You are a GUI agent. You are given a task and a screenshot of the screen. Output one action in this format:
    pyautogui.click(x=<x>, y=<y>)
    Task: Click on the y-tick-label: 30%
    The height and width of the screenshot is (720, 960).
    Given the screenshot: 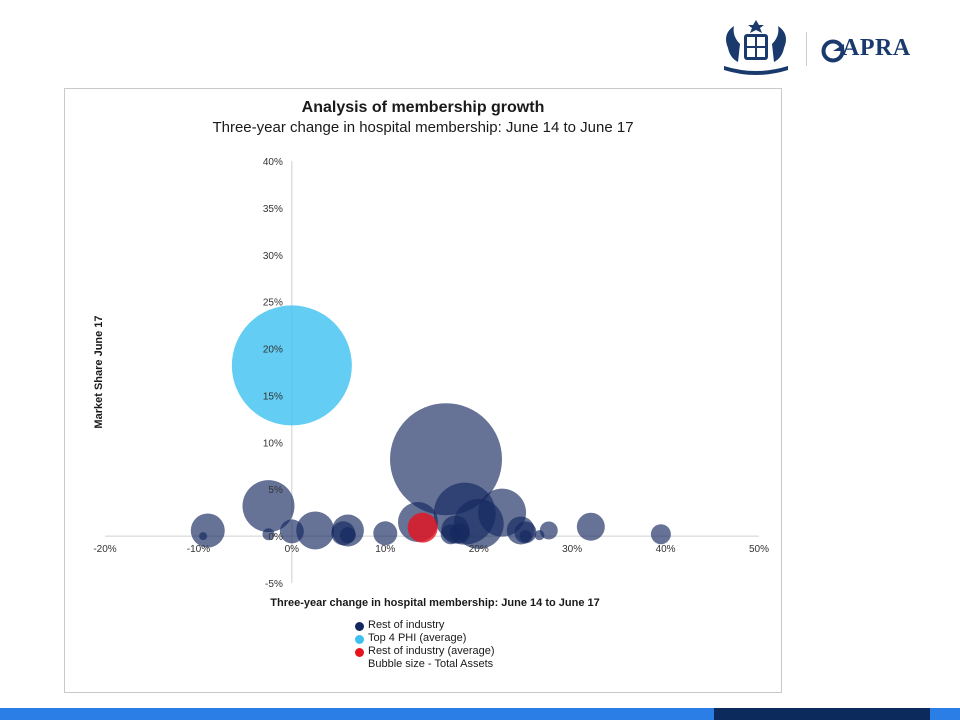 What is the action you would take?
    pyautogui.click(x=273, y=256)
    